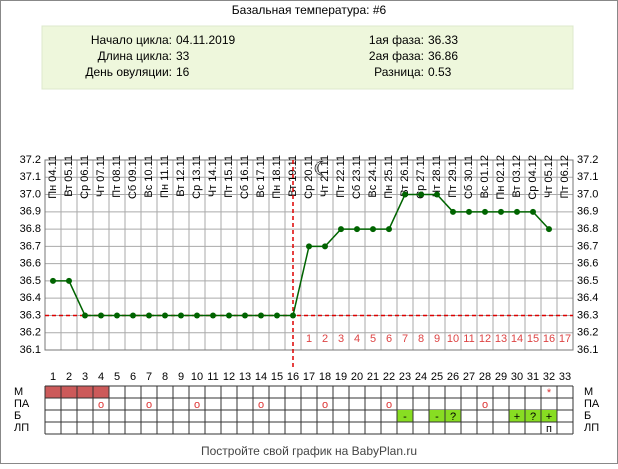  Describe the element at coordinates (501, 377) in the screenshot. I see `x-day-label: 29` at that location.